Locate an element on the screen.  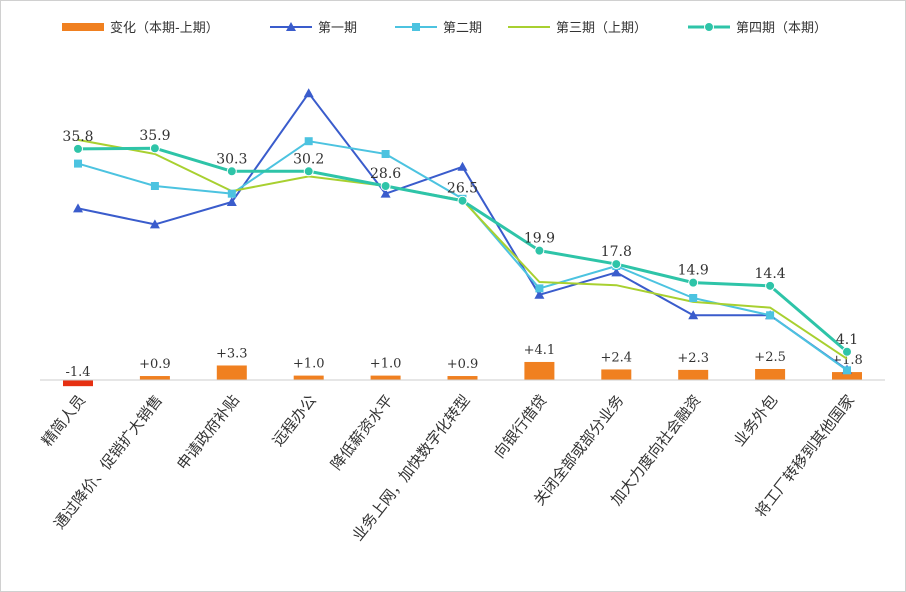
change-label-0: -1.4 is located at coordinates (77, 372).